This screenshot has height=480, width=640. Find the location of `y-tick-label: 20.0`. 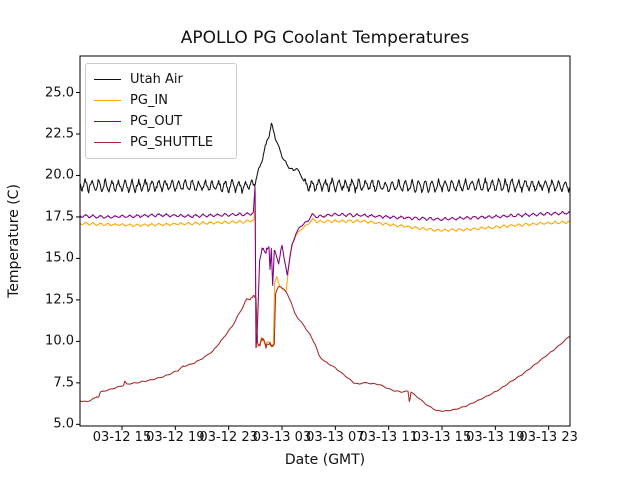

y-tick-label: 20.0 is located at coordinates (59, 175).